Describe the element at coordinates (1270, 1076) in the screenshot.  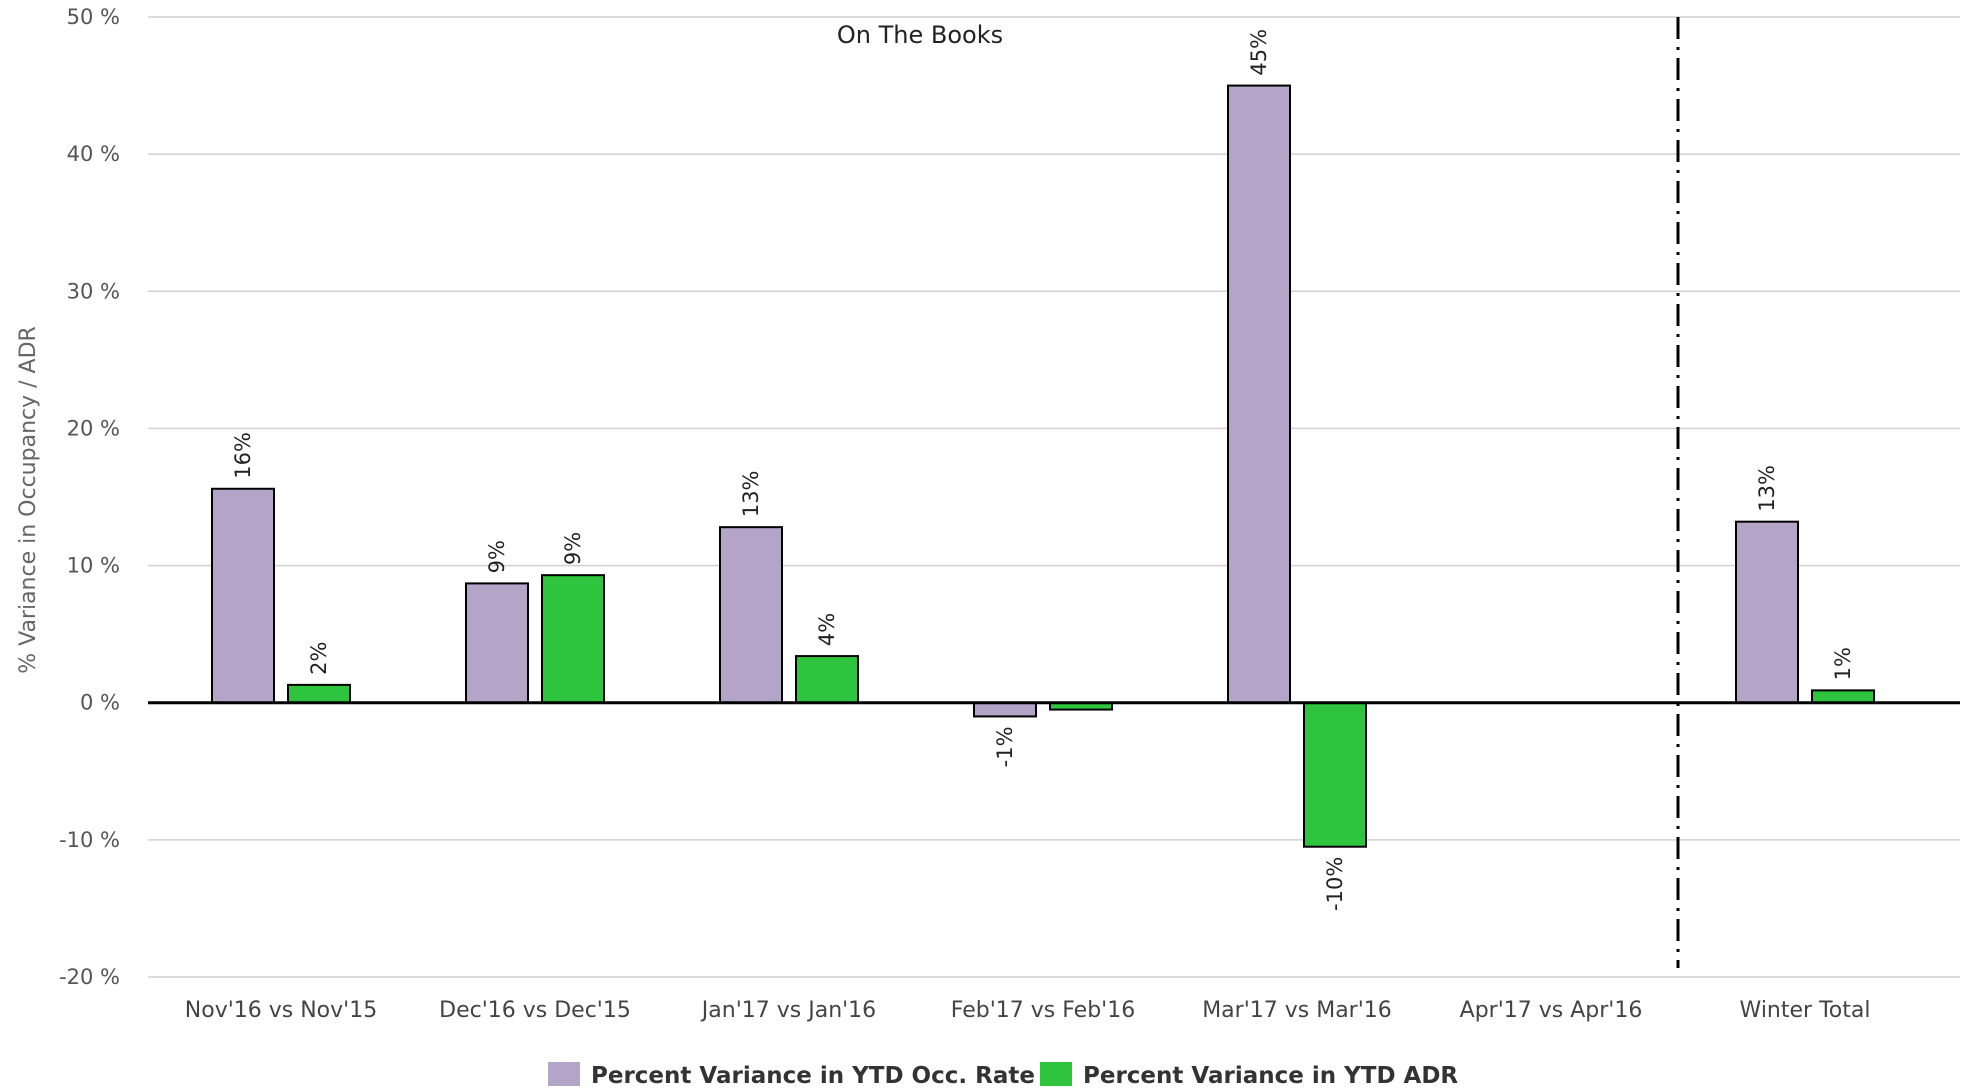
I see `legend-label-adr: Percent Variance in YTD ADR` at that location.